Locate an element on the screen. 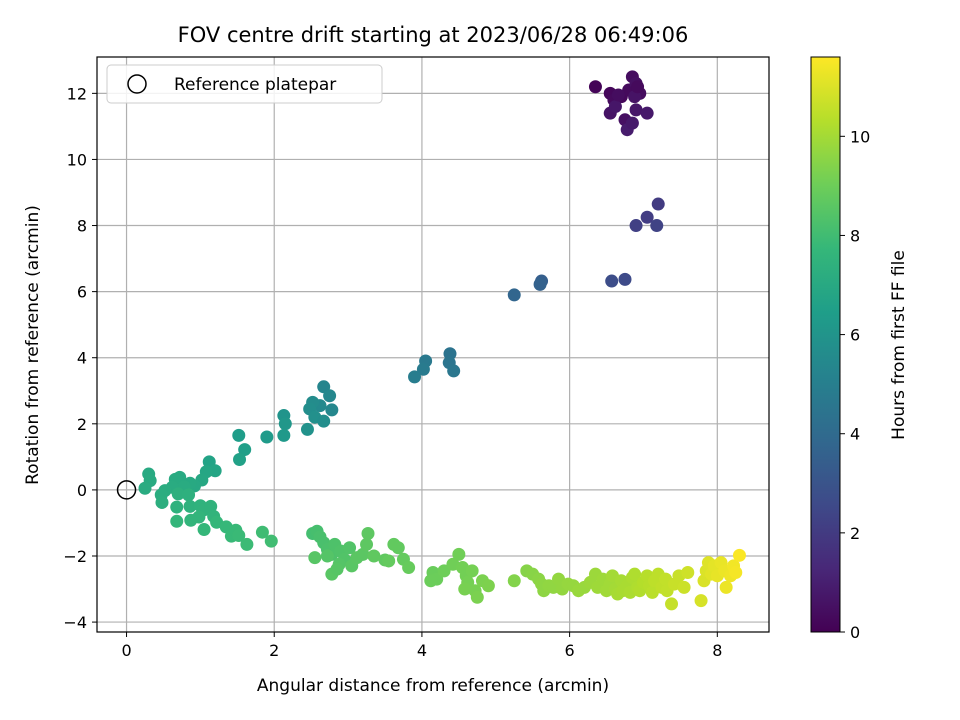  colorbar-tick-label: 2 is located at coordinates (855, 533).